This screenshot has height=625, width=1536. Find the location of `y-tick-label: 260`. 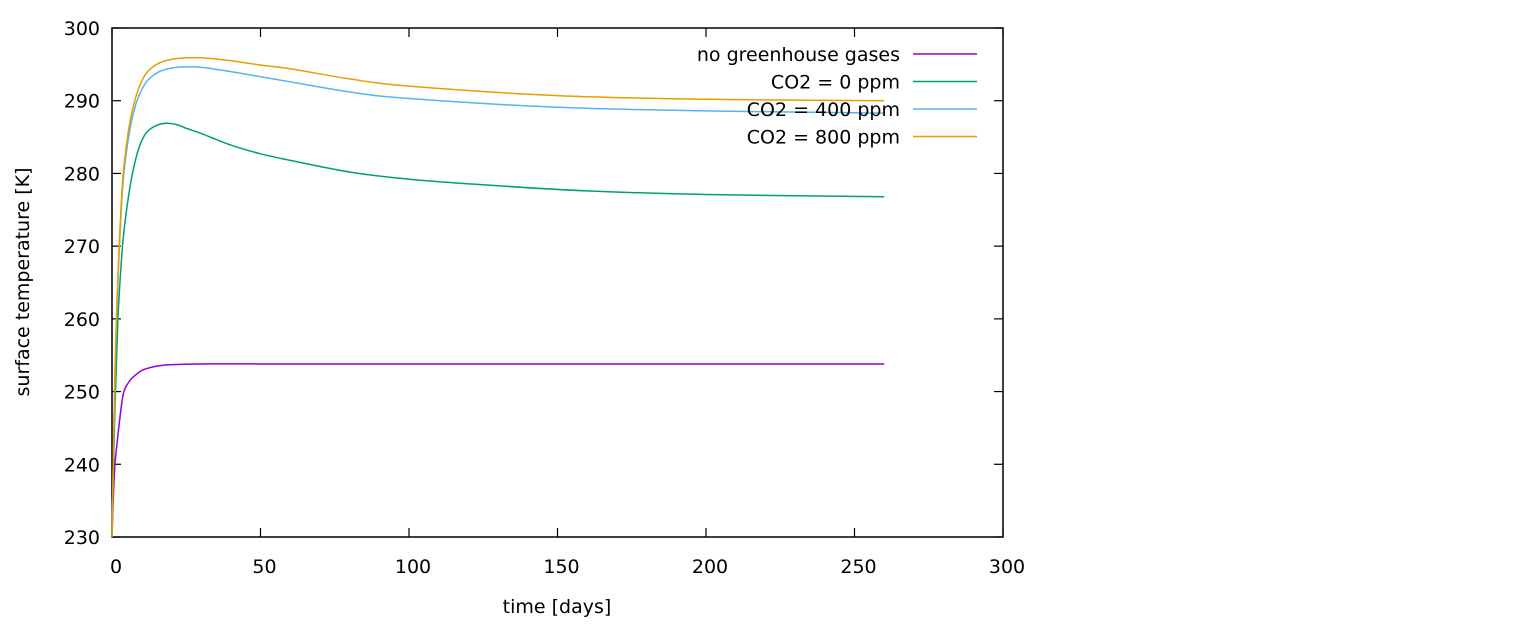

y-tick-label: 260 is located at coordinates (82, 320).